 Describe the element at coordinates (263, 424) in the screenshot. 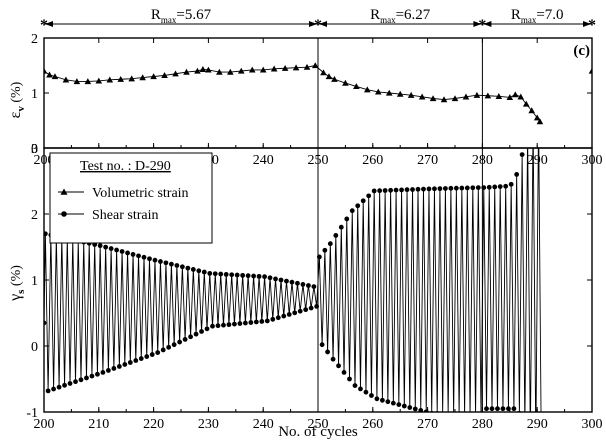

I see `bottom-x-tick-label: 240` at that location.